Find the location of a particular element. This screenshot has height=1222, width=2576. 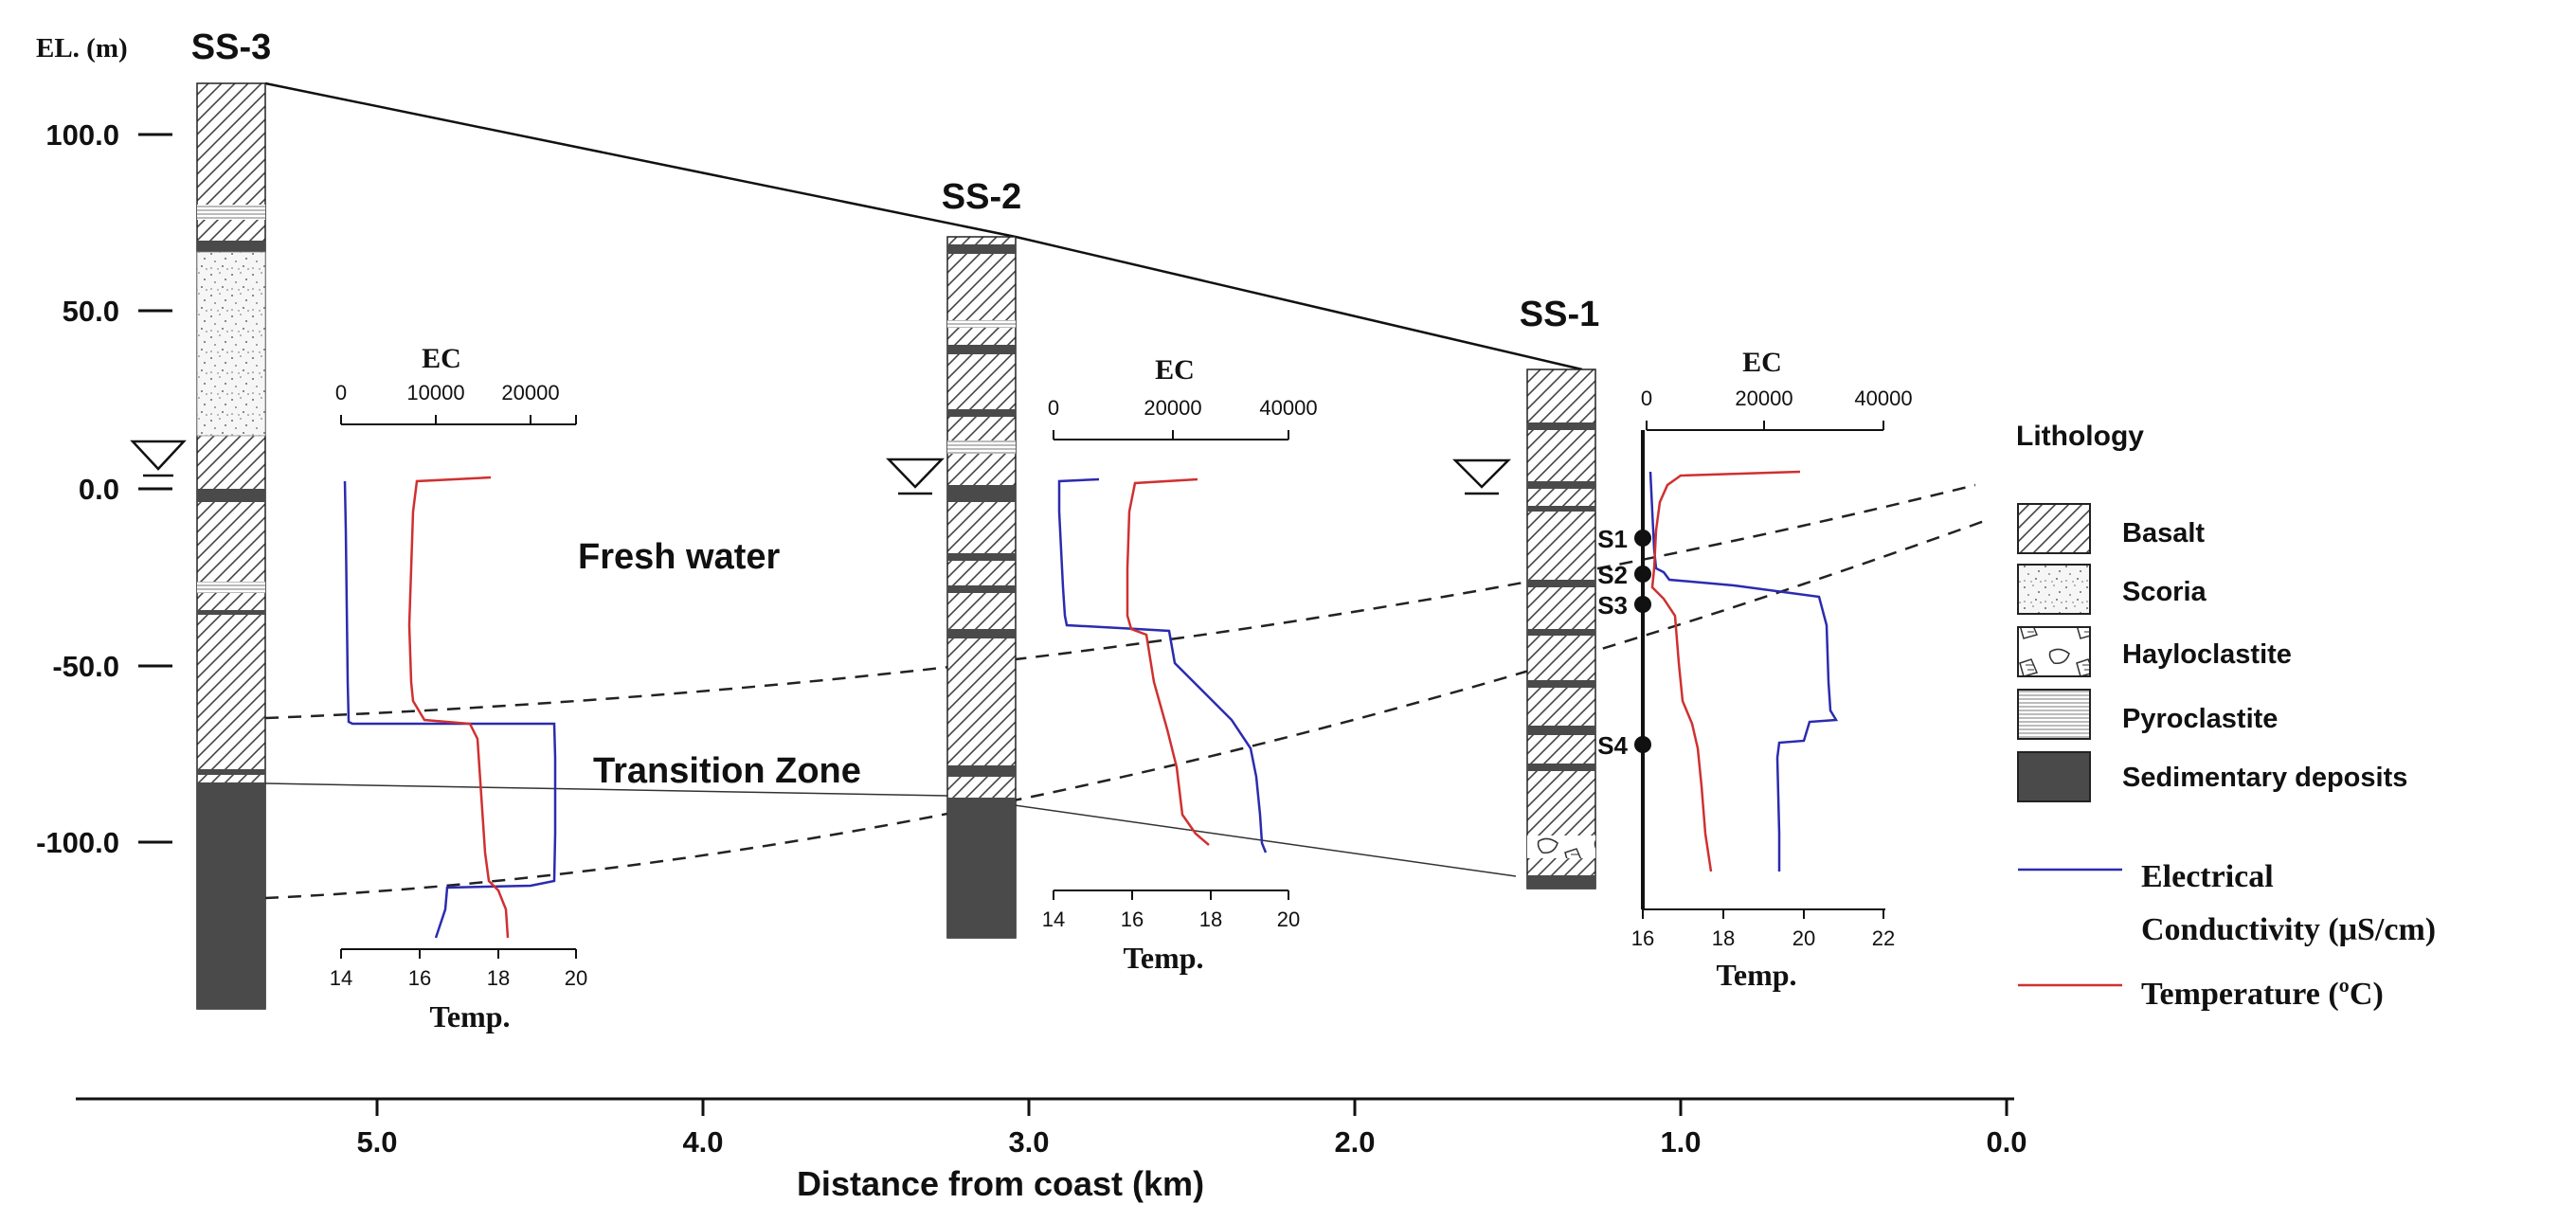

borehole-label: SS-2 is located at coordinates (981, 197).